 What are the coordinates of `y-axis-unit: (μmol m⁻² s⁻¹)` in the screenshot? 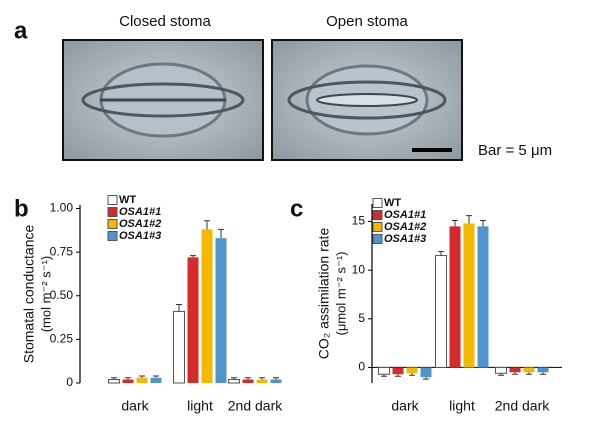 It's located at (340, 293).